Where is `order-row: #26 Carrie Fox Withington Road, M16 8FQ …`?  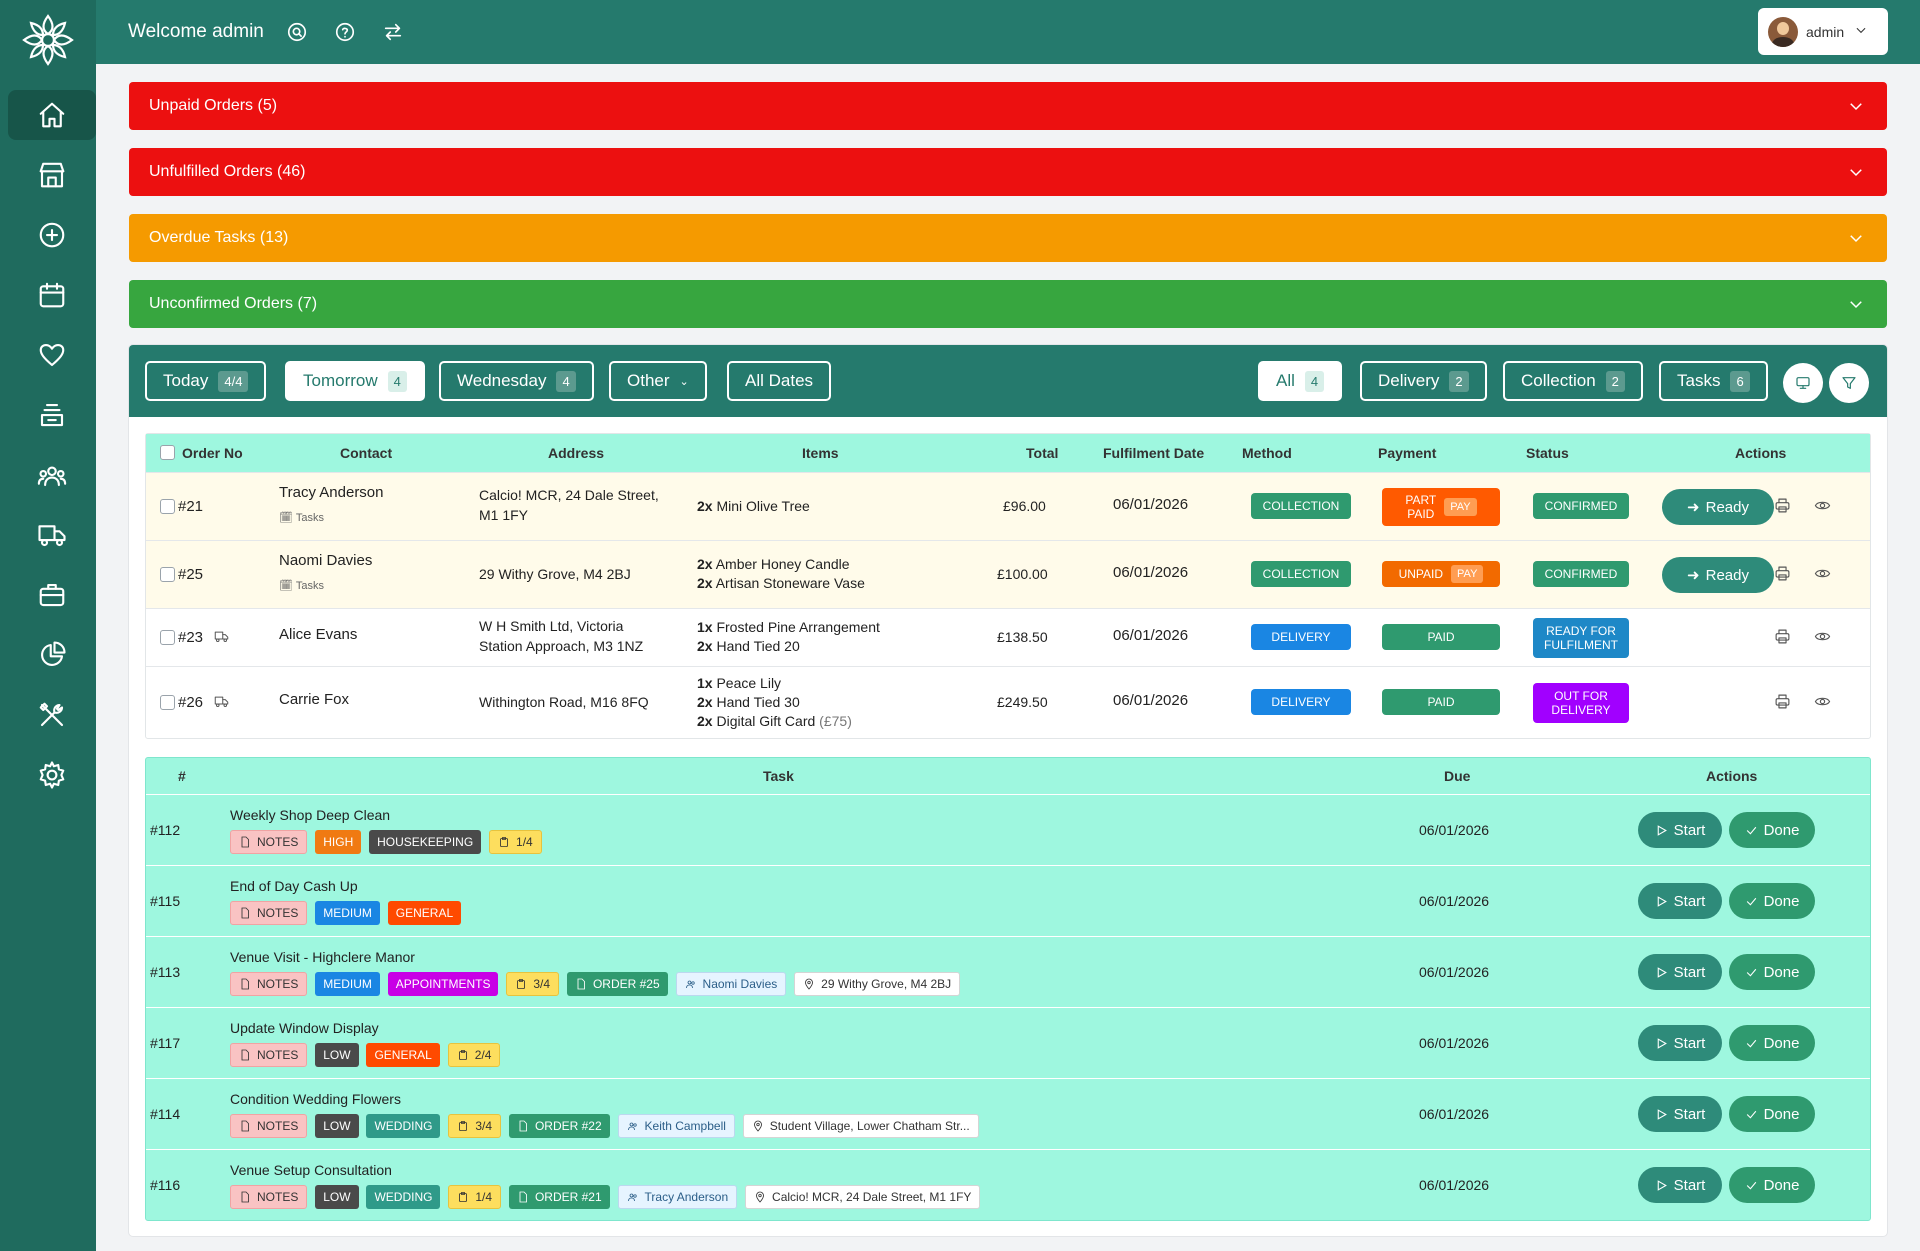
order-row: #26 Carrie Fox Withington Road, M16 8FQ … is located at coordinates (1008, 702).